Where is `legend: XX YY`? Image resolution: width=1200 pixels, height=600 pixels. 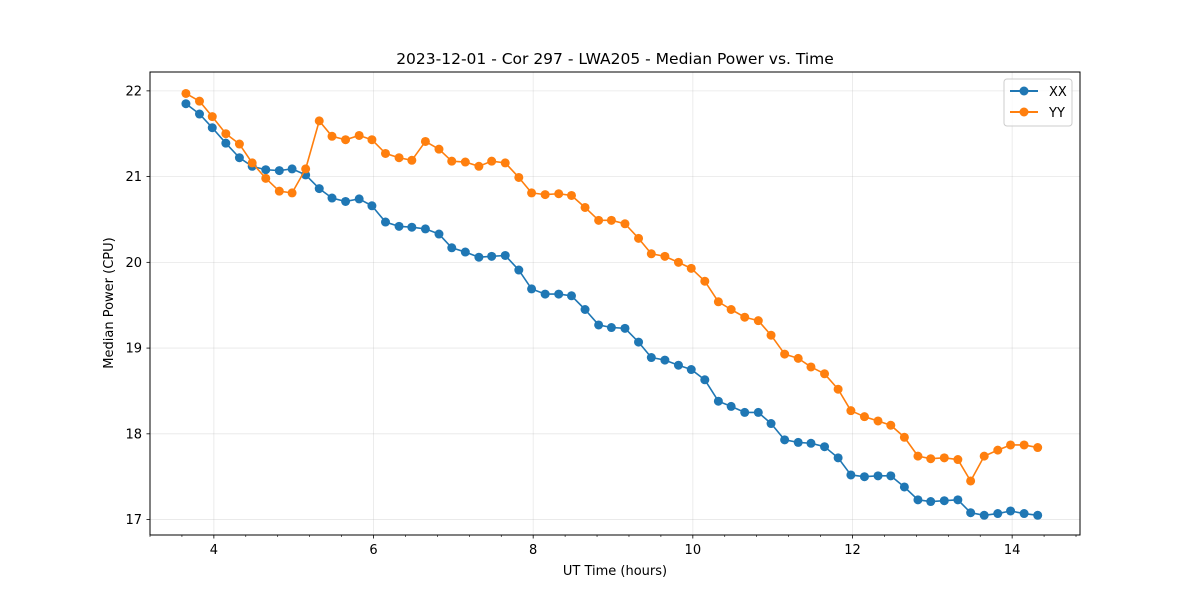
legend: XX YY is located at coordinates (1038, 102).